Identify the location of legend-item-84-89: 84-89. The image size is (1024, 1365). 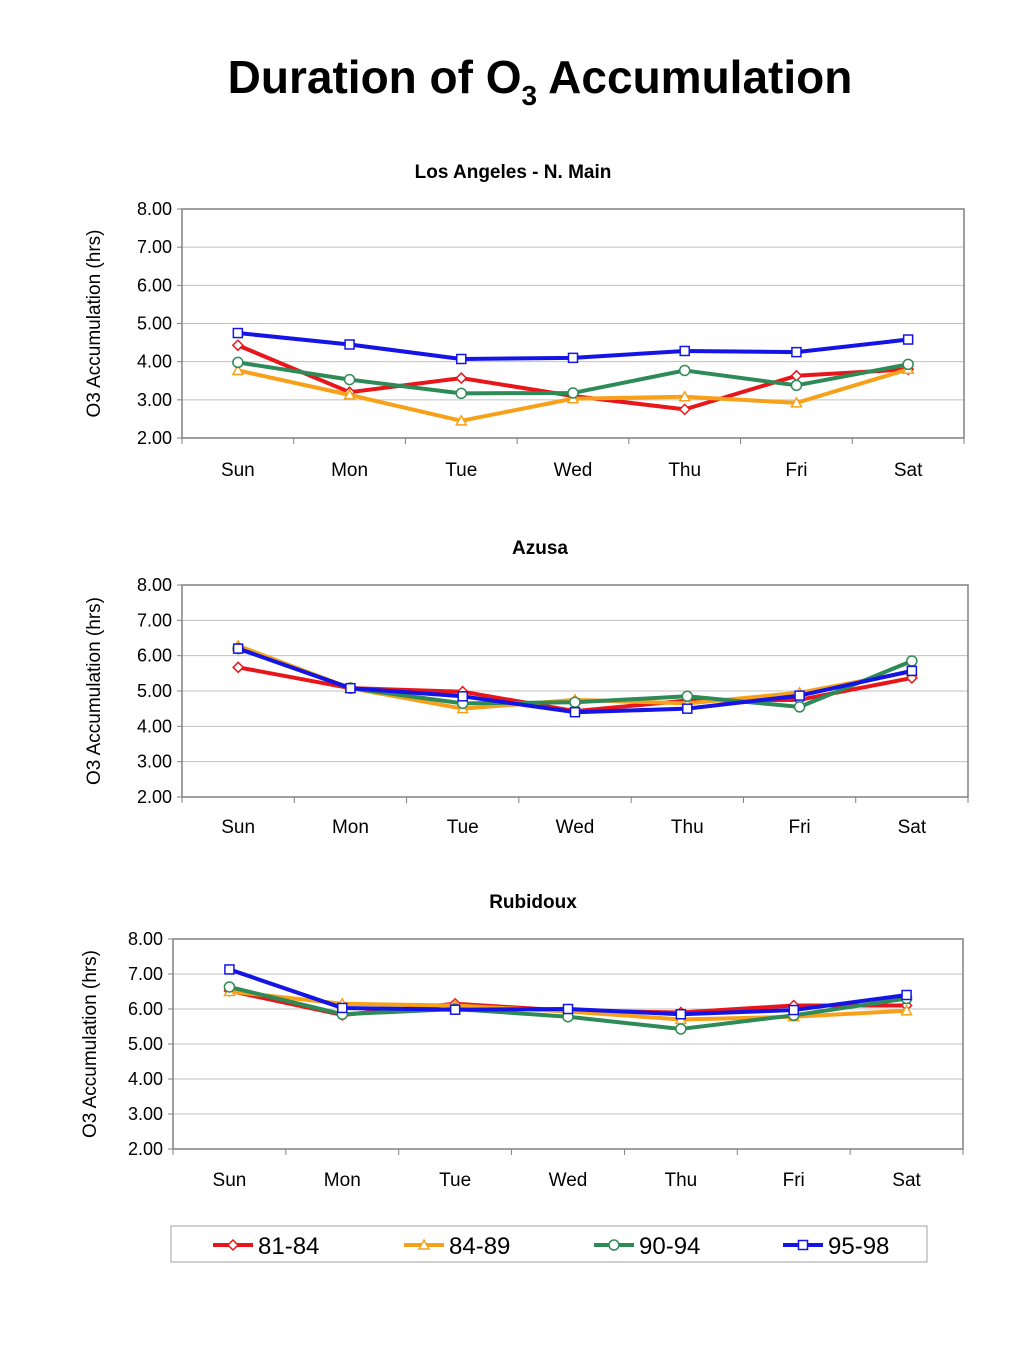
(457, 1246).